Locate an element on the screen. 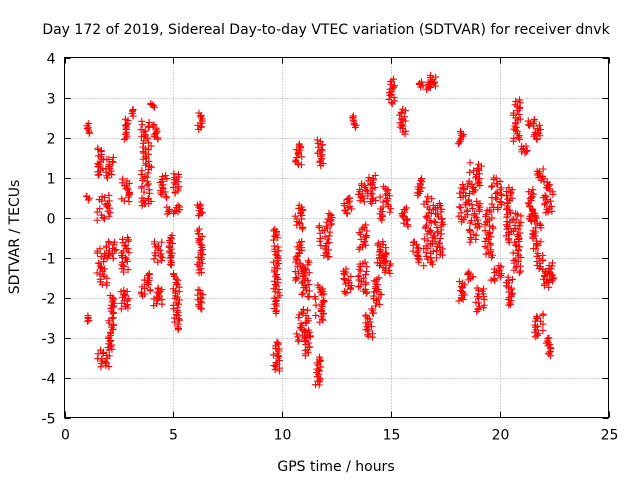 This screenshot has width=640, height=480. x-axis-label: GPS time / hours is located at coordinates (335, 467).